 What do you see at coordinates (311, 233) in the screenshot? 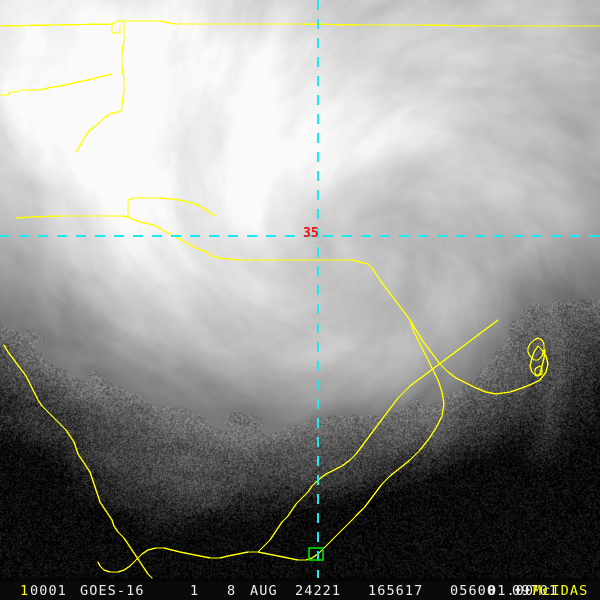
I see `latitude-label-35: 35` at bounding box center [311, 233].